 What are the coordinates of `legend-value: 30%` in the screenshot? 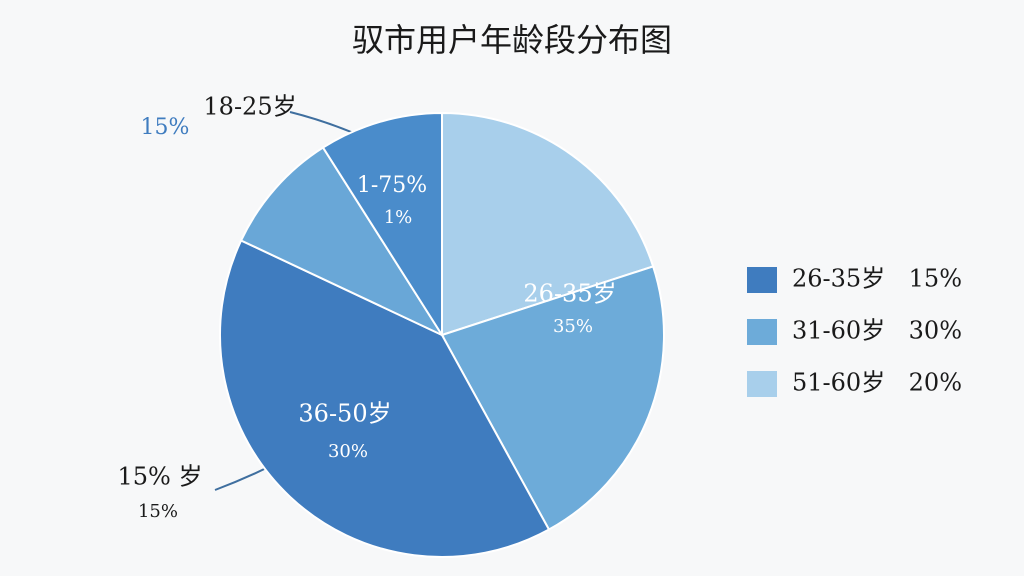 It's located at (935, 331).